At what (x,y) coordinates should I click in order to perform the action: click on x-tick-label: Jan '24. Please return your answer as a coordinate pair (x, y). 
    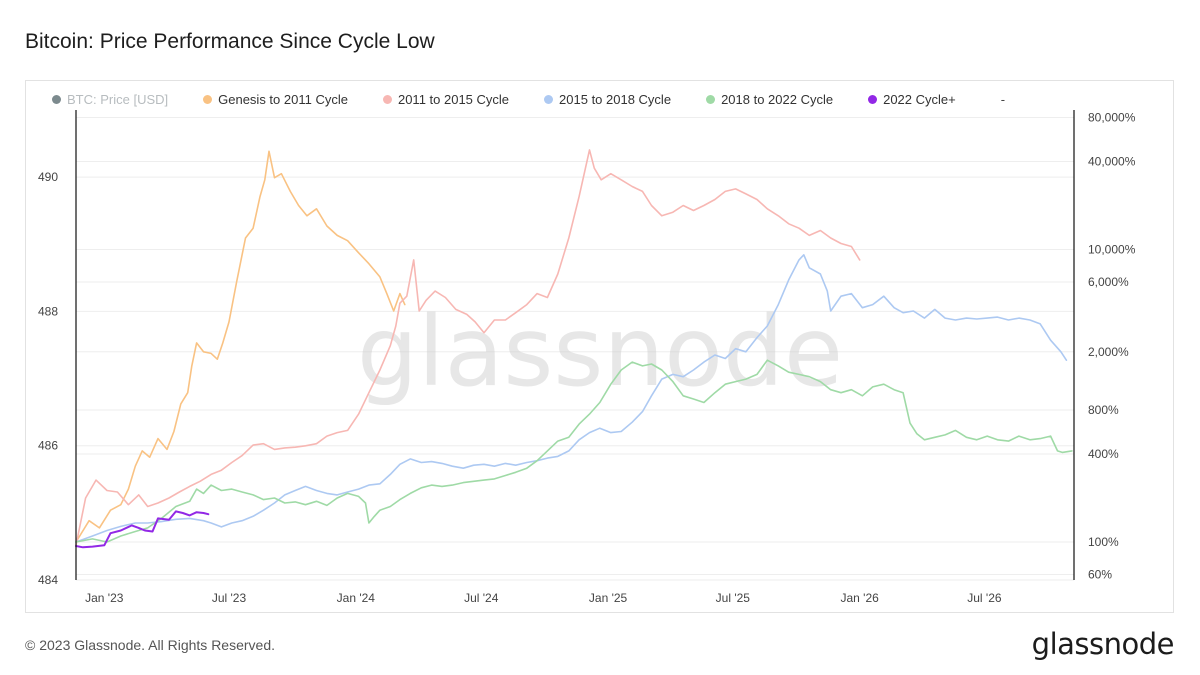
    Looking at the image, I should click on (356, 598).